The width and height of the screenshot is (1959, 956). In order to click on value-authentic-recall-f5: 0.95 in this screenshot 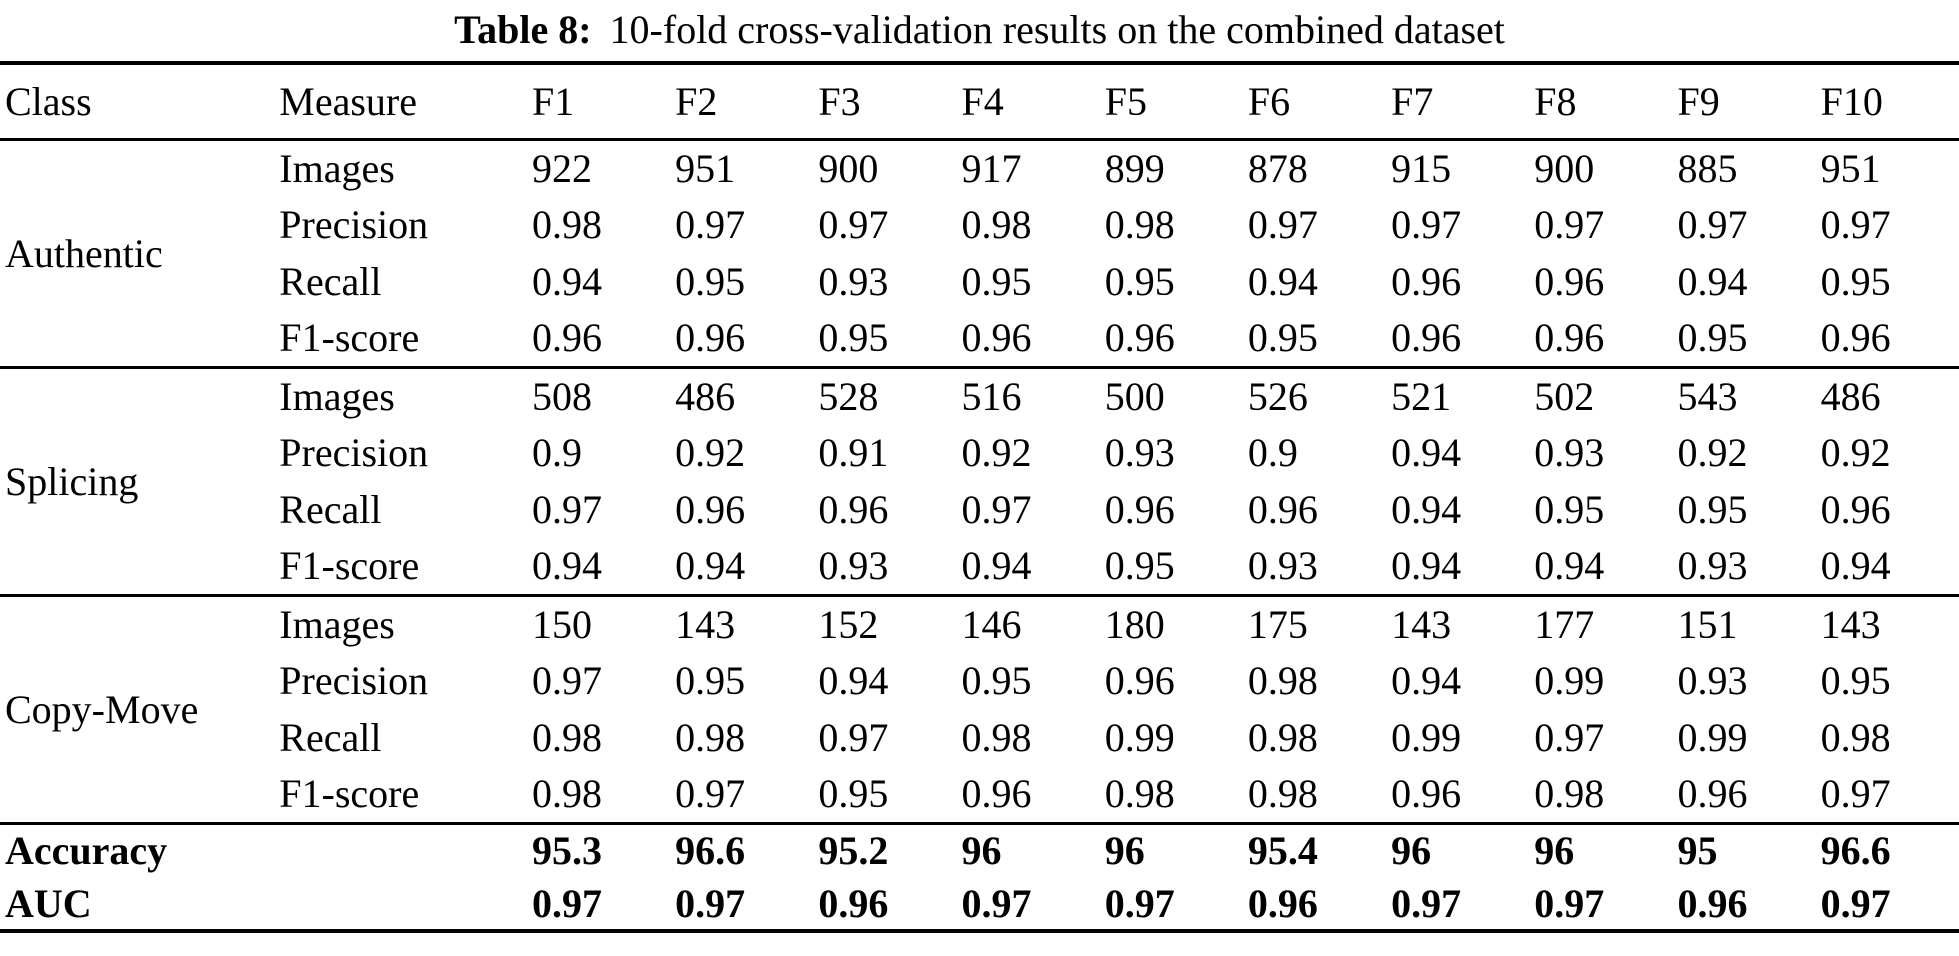, I will do `click(1139, 281)`.